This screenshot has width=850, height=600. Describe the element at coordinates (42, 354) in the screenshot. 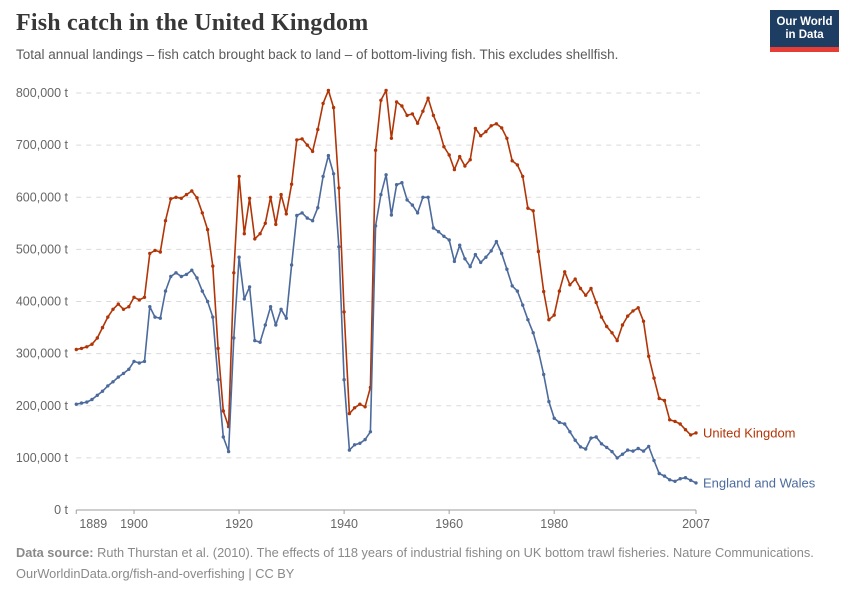

I see `svg-text: 300,000 t` at that location.